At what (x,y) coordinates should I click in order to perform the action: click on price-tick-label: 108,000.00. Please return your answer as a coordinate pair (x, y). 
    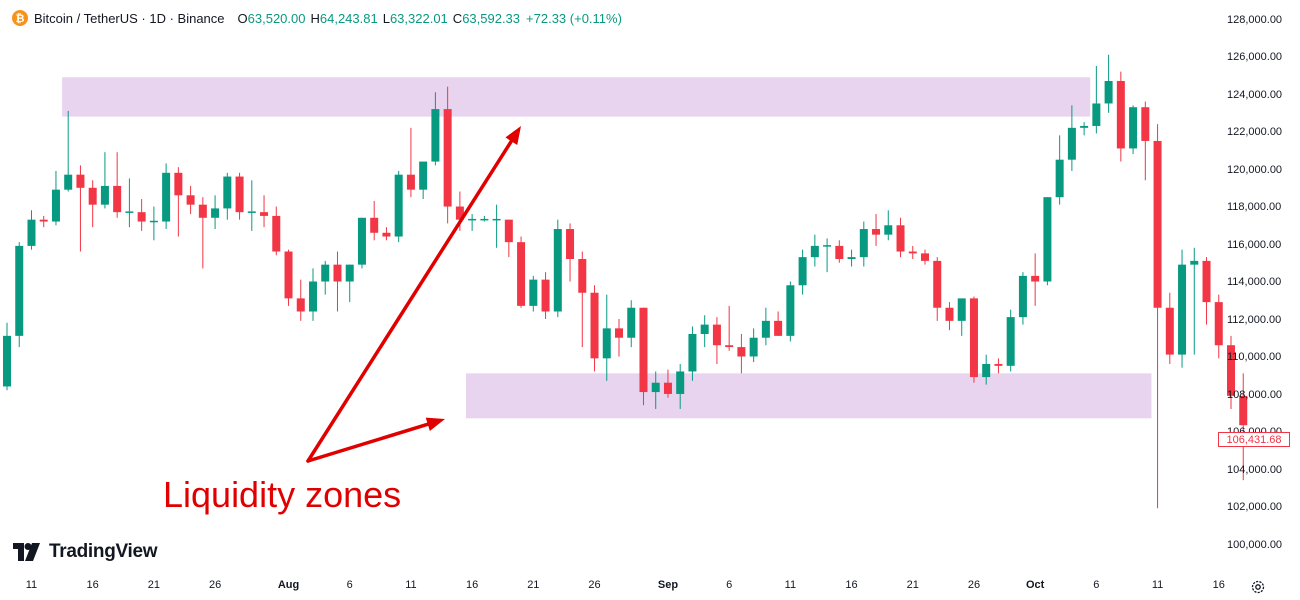
    Looking at the image, I should click on (1255, 394).